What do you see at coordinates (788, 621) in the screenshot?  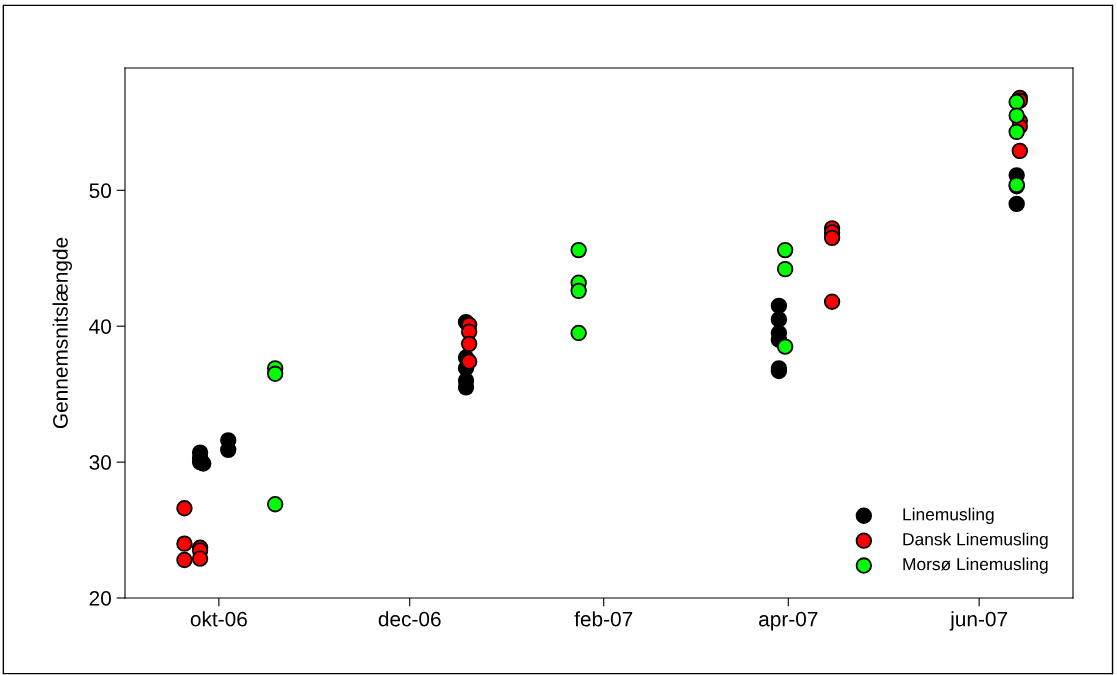 I see `x-tick-label: apr-07` at bounding box center [788, 621].